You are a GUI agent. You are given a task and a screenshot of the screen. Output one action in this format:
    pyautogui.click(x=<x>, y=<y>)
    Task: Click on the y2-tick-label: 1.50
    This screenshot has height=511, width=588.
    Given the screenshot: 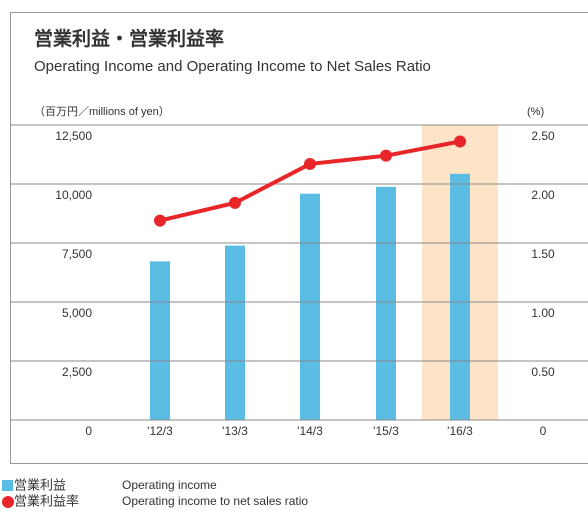 What is the action you would take?
    pyautogui.click(x=543, y=254)
    